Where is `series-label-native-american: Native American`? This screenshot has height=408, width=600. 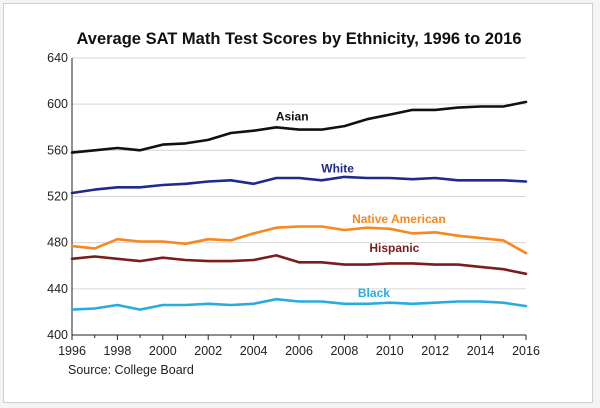 series-label-native-american: Native American is located at coordinates (399, 219).